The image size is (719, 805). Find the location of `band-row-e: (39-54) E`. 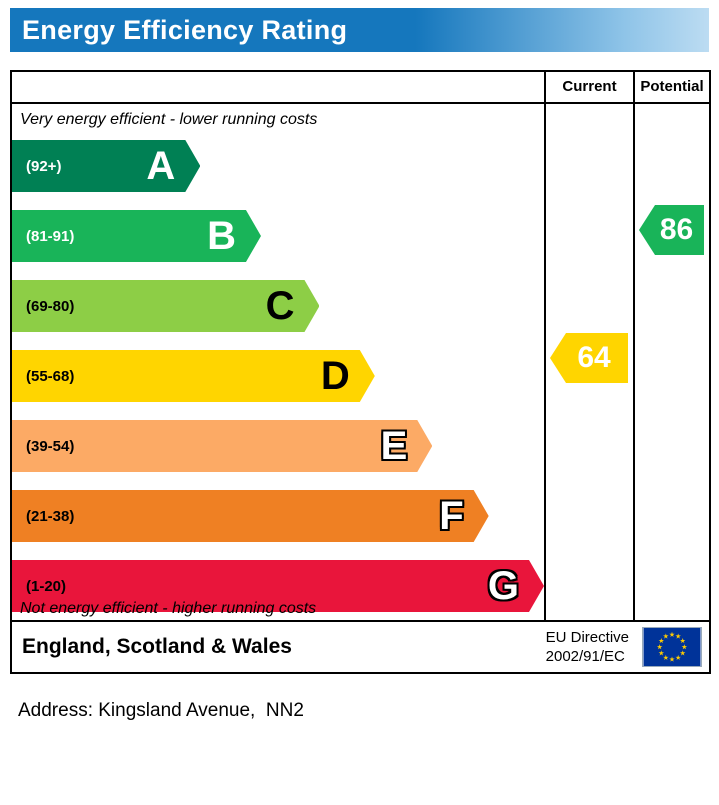

band-row-e: (39-54) E is located at coordinates (278, 452).